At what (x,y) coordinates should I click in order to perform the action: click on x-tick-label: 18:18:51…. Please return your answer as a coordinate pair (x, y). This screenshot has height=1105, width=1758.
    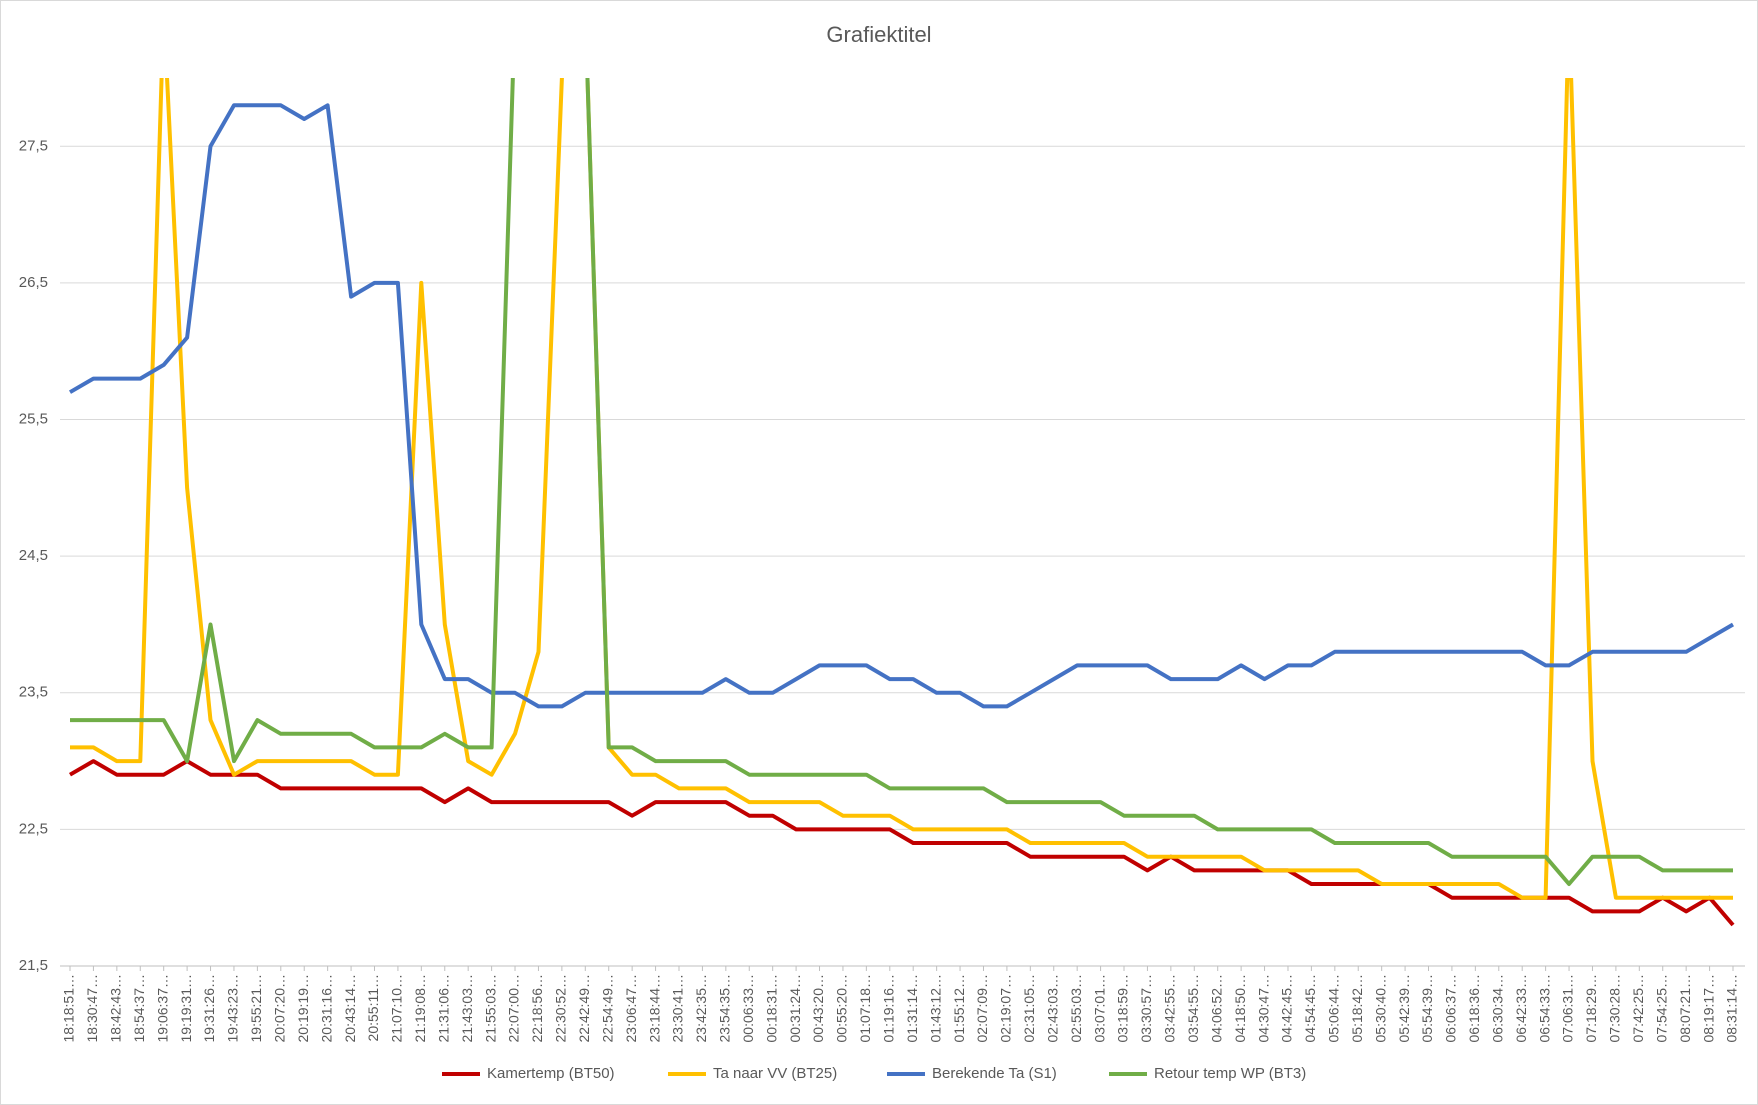
    Looking at the image, I should click on (69, 1008).